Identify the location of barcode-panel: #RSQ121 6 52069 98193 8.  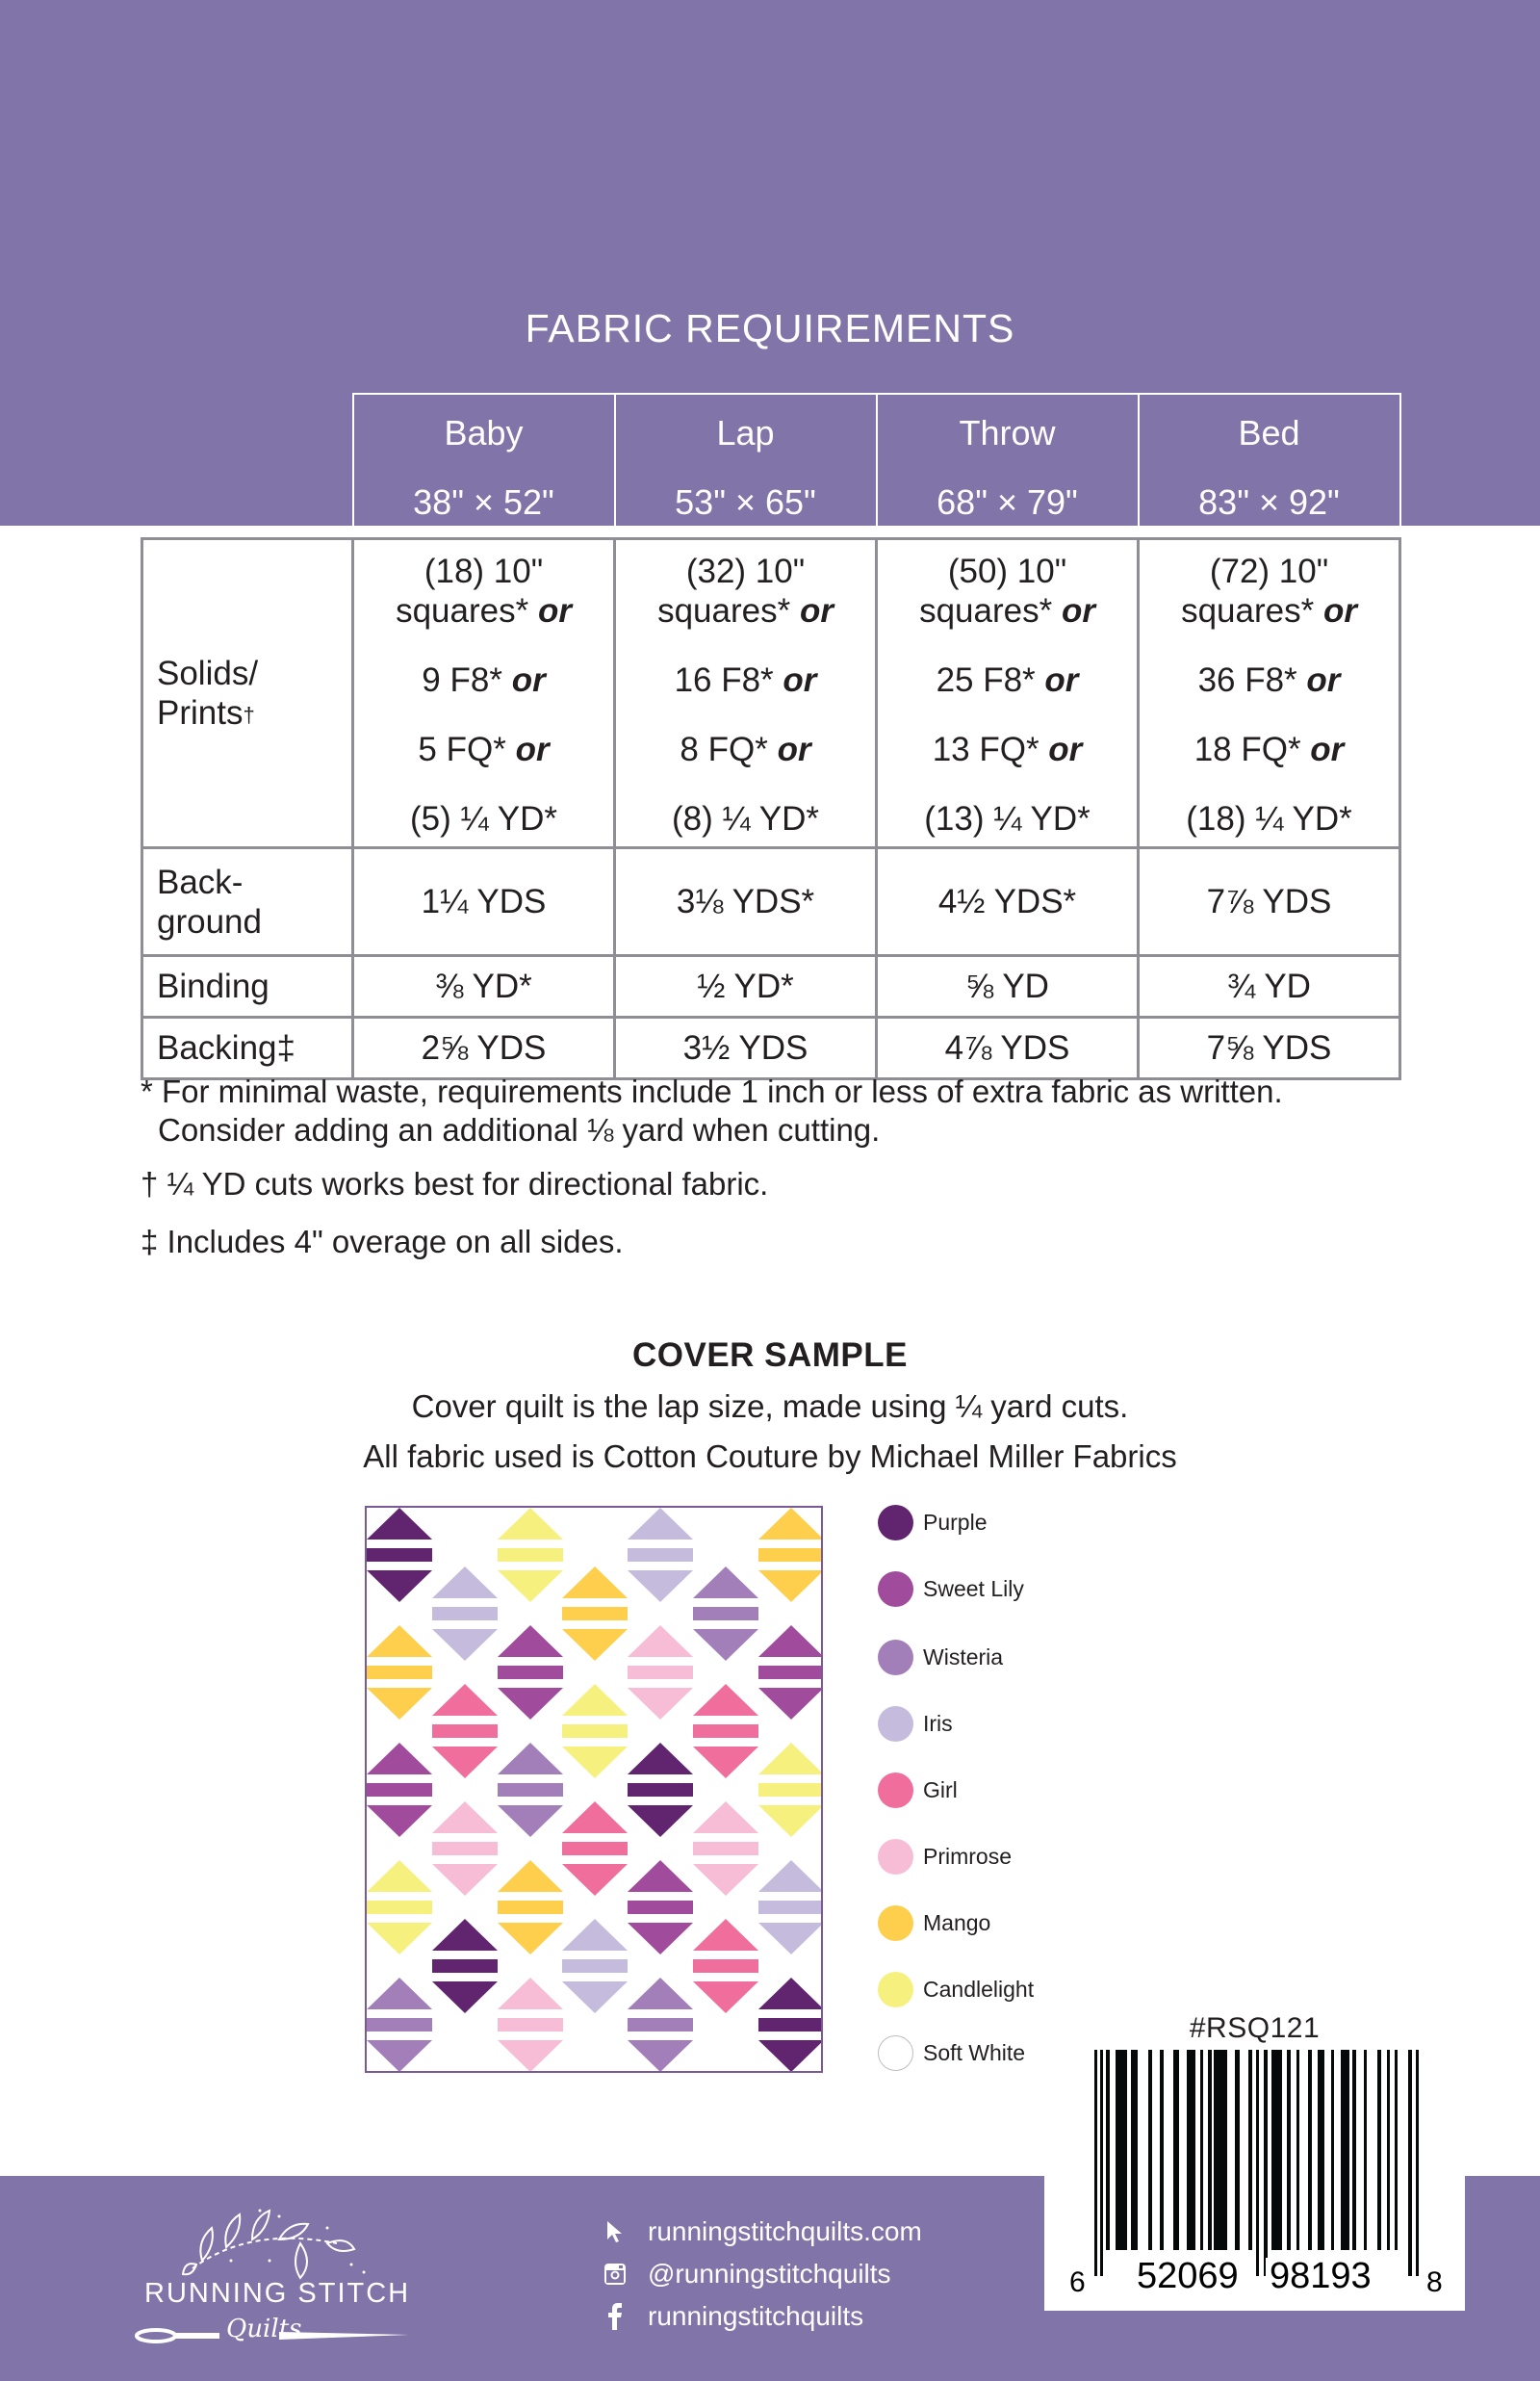
(1254, 2161).